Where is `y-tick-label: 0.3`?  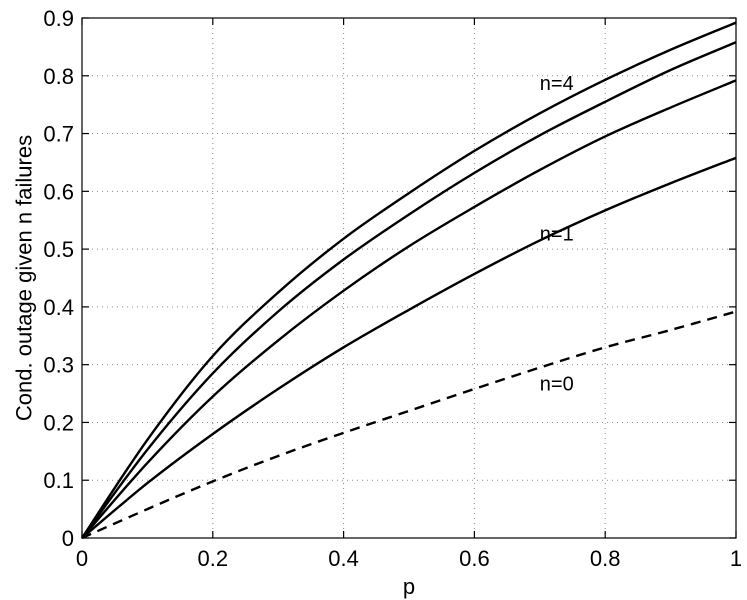
y-tick-label: 0.3 is located at coordinates (58, 365).